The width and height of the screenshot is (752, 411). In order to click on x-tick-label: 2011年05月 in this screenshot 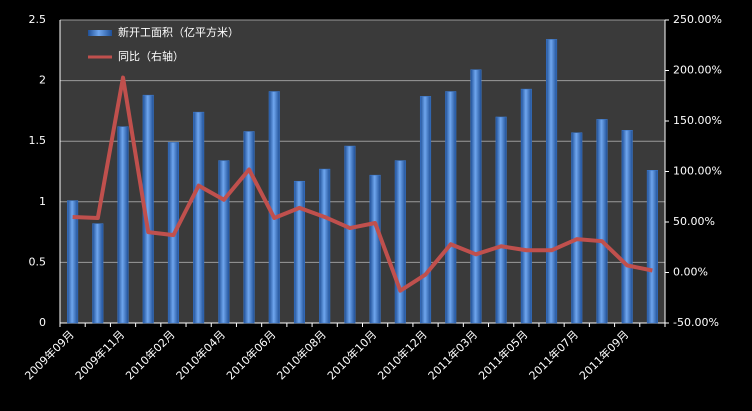, I will do `click(502, 354)`.